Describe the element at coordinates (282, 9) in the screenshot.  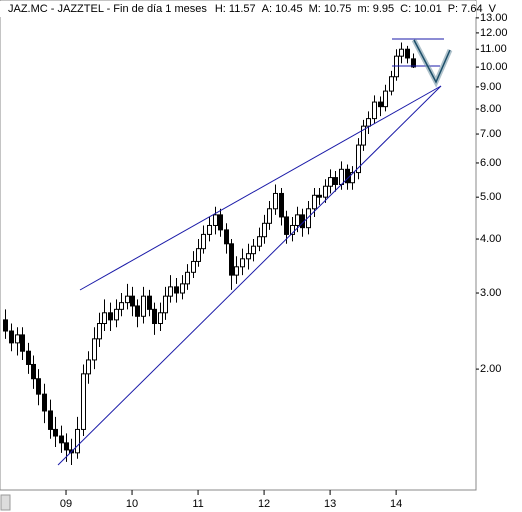
I see `header-stat: A: 10.45` at that location.